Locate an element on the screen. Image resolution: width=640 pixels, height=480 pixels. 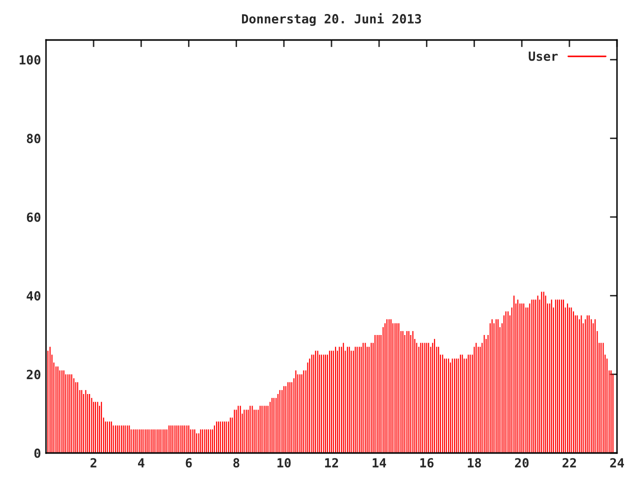
y-tick-label: 100 is located at coordinates (30, 60).